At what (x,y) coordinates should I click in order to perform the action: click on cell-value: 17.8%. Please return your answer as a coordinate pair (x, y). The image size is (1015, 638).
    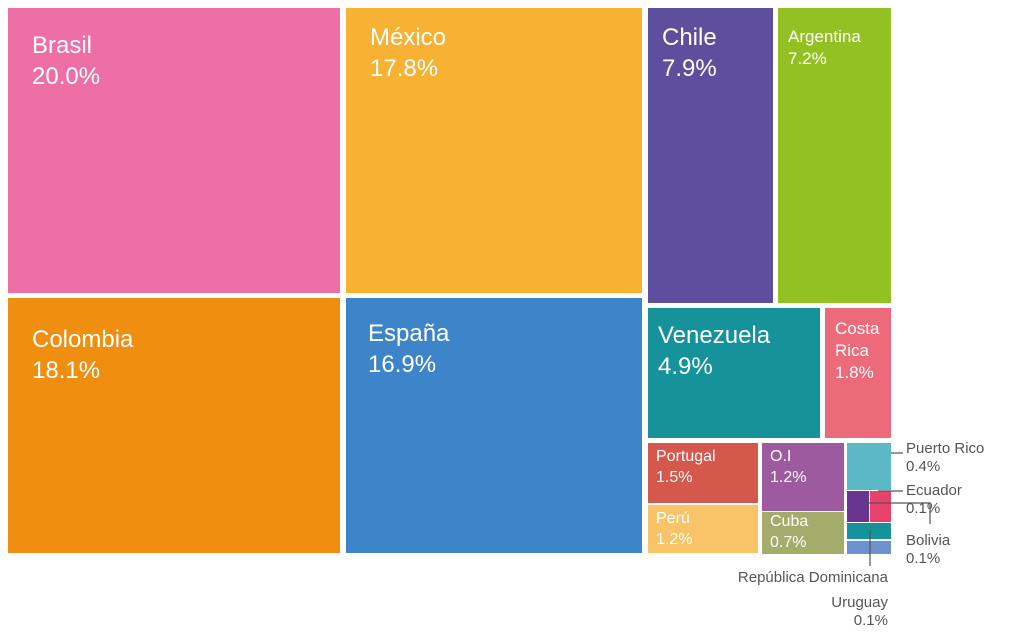
    Looking at the image, I should click on (404, 69).